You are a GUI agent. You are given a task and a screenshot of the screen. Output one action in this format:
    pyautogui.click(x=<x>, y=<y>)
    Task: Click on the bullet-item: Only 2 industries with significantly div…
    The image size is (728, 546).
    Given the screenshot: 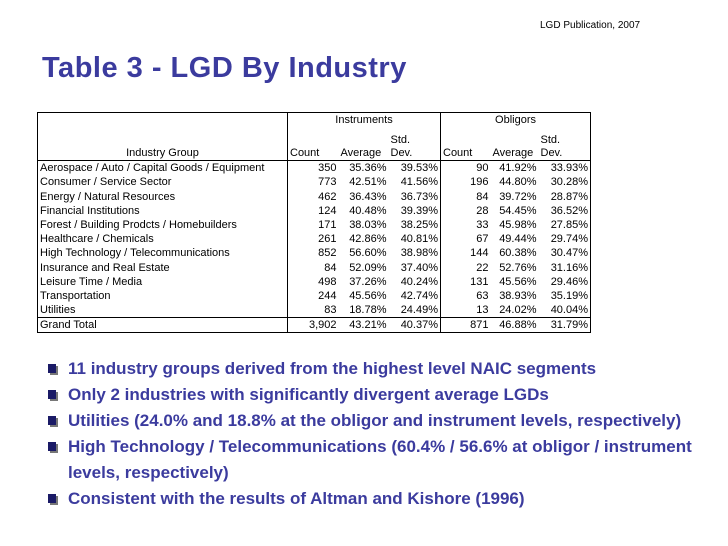 What is the action you would take?
    pyautogui.click(x=384, y=395)
    